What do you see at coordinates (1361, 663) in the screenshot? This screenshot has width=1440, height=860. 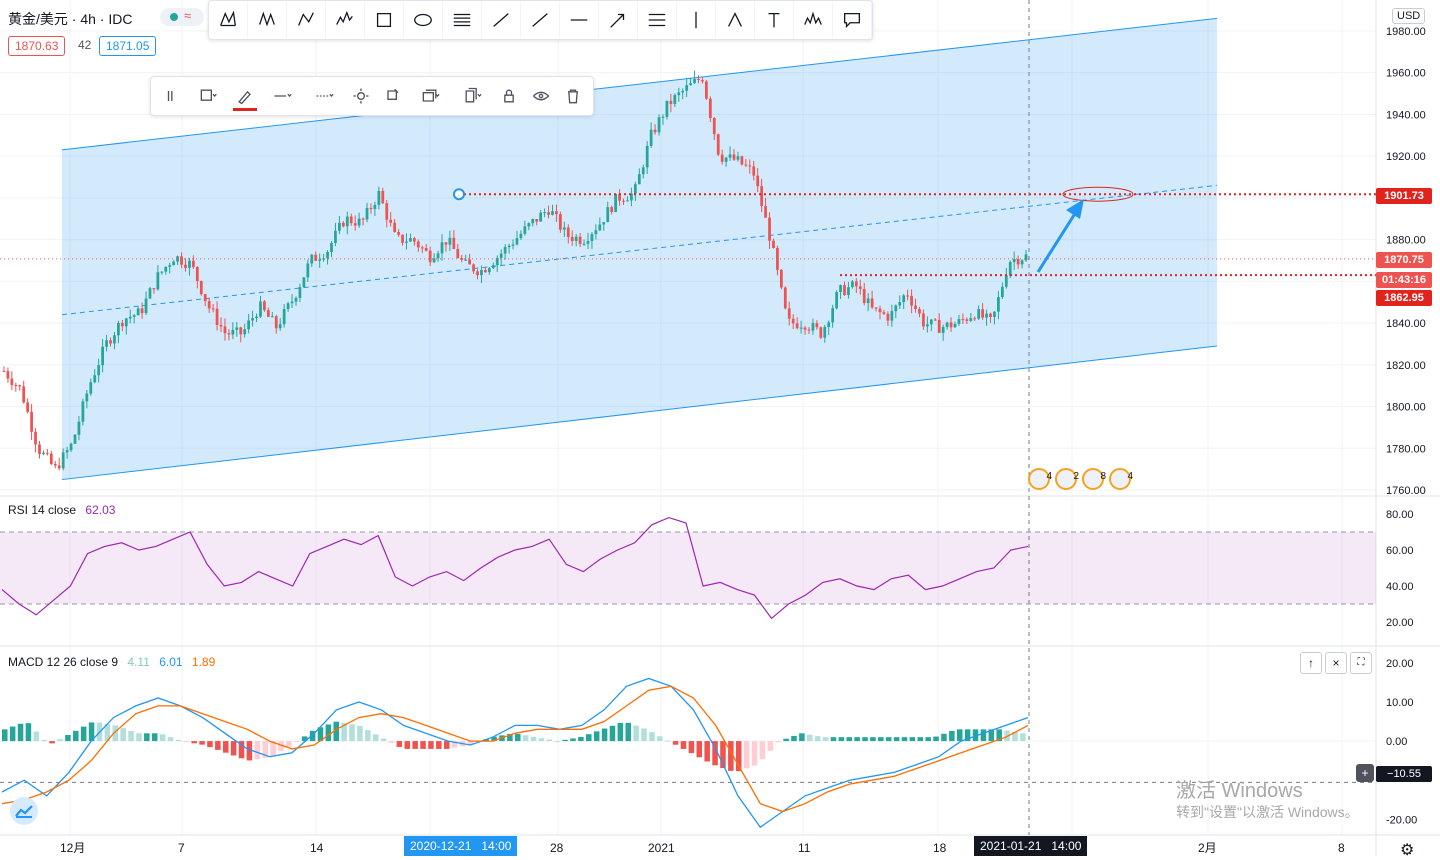 I see `maximize-pane-button: ⛶` at bounding box center [1361, 663].